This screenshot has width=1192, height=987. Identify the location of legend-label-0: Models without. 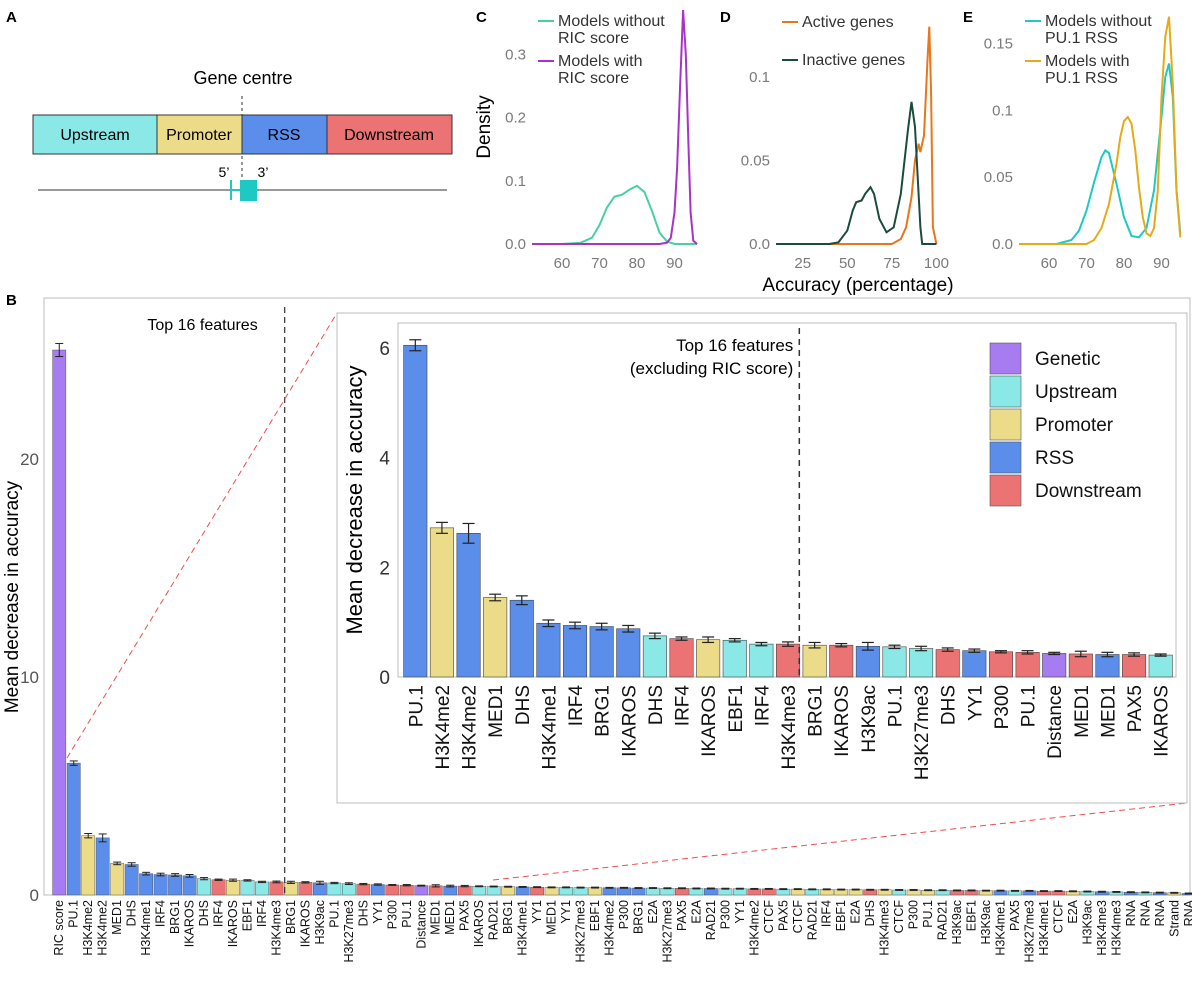
(611, 21).